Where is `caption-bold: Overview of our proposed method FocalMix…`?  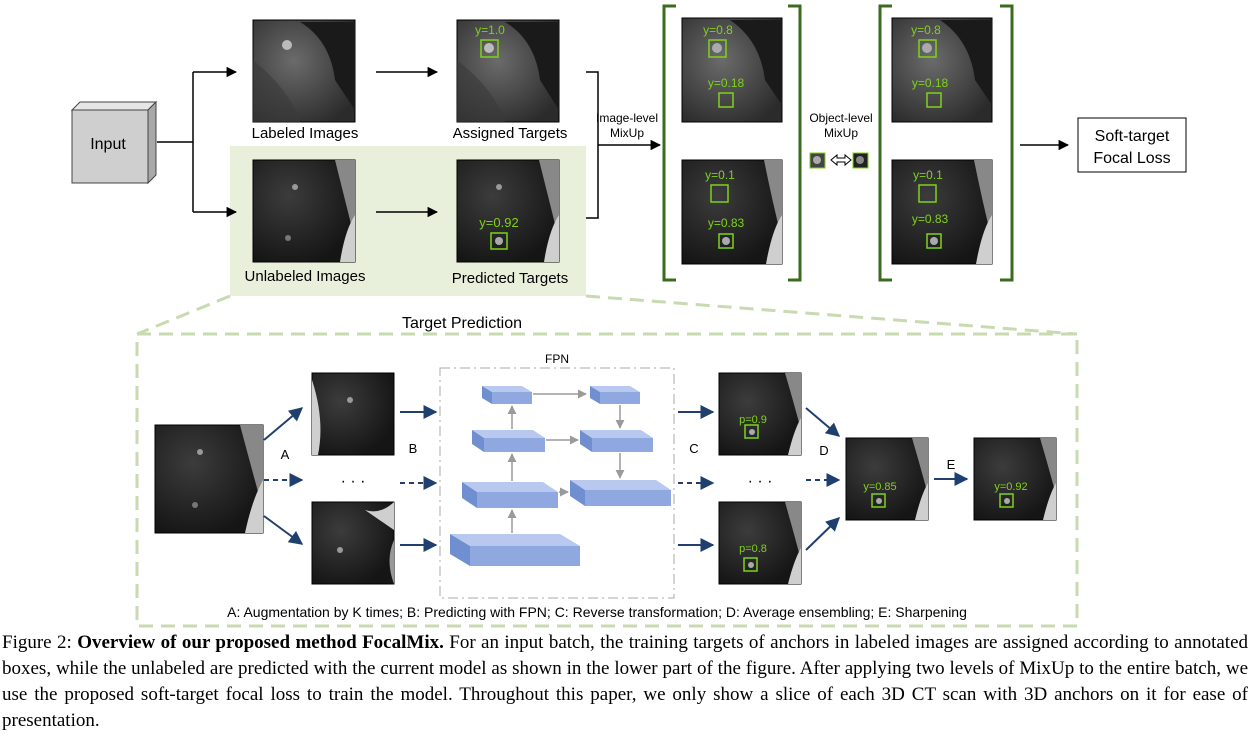 caption-bold: Overview of our proposed method FocalMix… is located at coordinates (260, 642).